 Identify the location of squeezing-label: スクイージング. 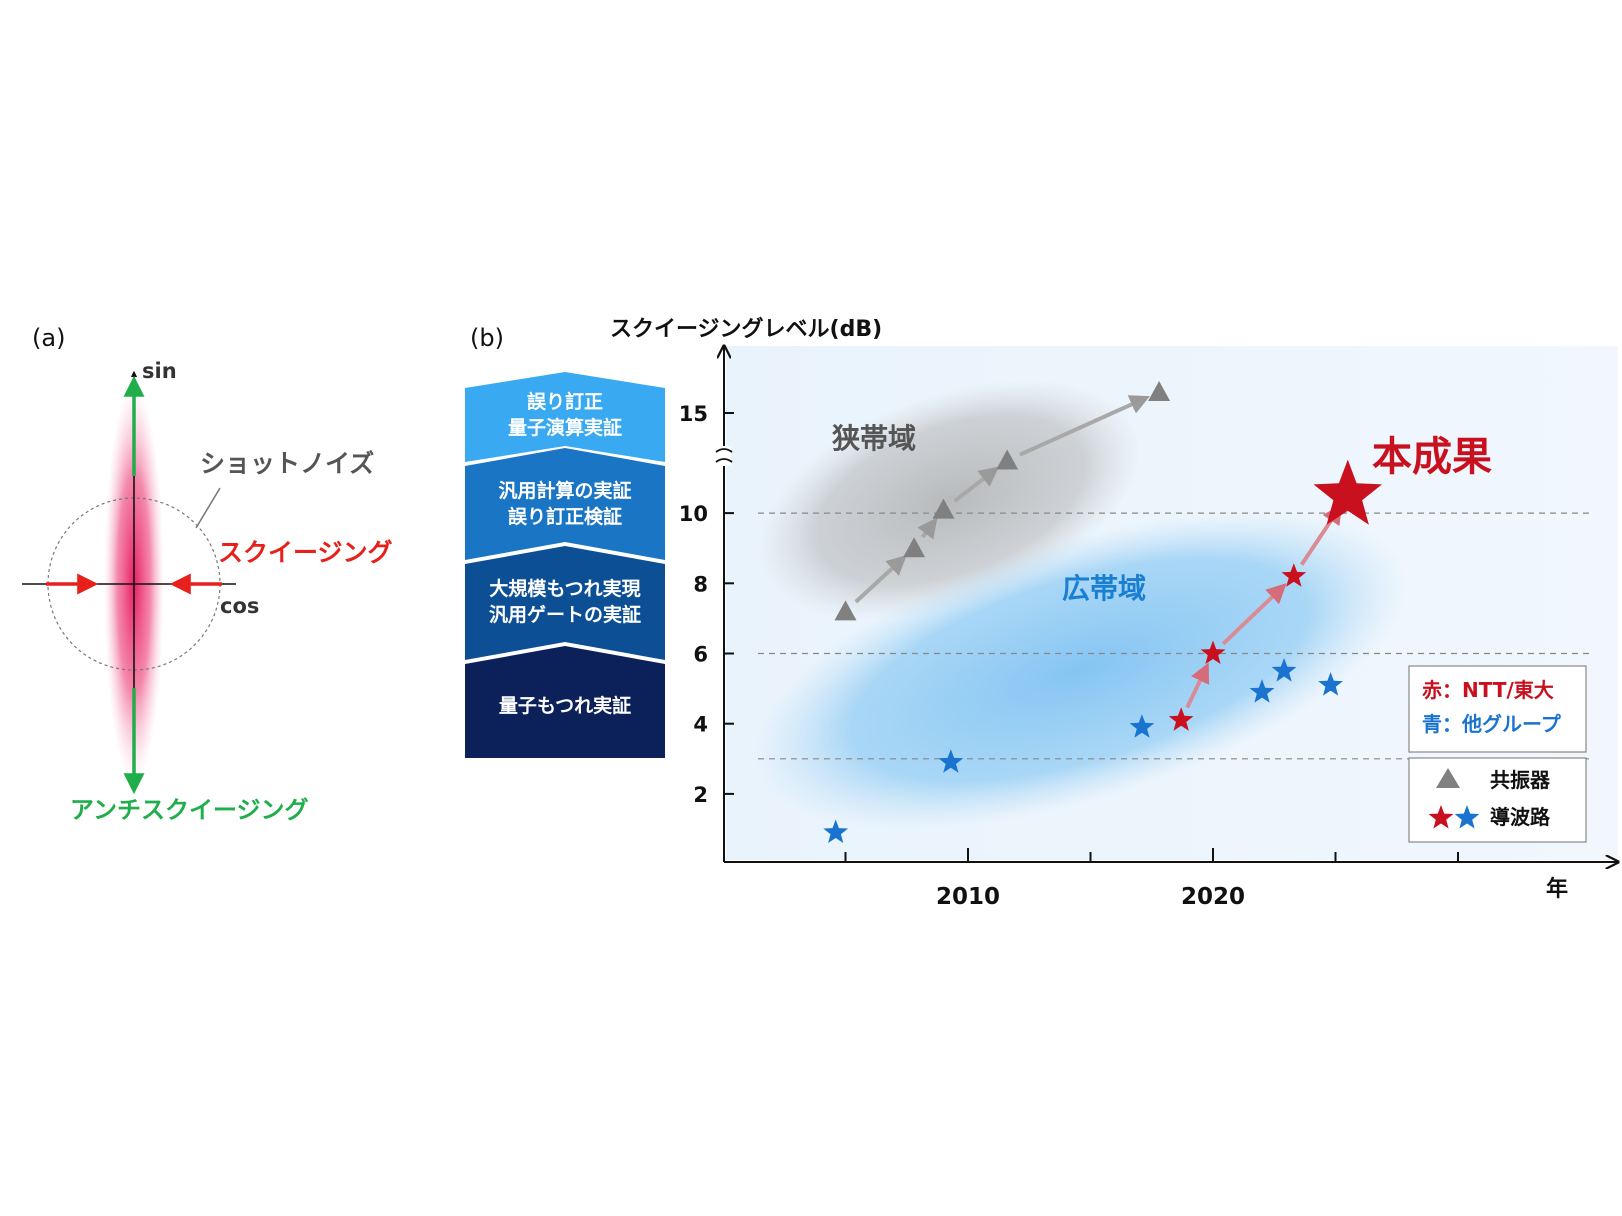
(305, 552).